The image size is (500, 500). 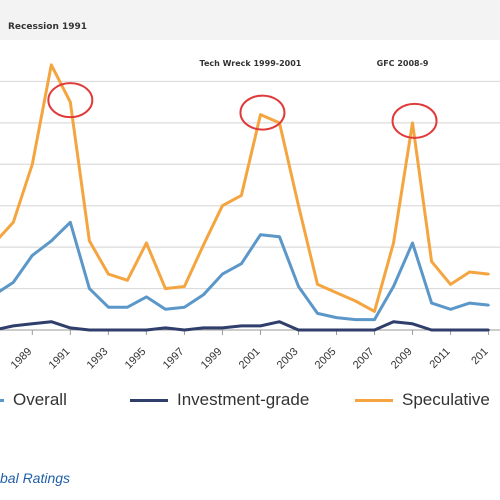 I want to click on series-line-investment_grade, so click(x=244, y=326).